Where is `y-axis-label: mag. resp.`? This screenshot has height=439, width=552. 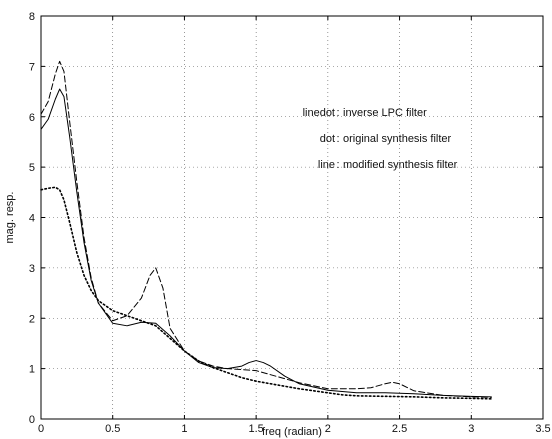
y-axis-label: mag. resp. is located at coordinates (10, 218).